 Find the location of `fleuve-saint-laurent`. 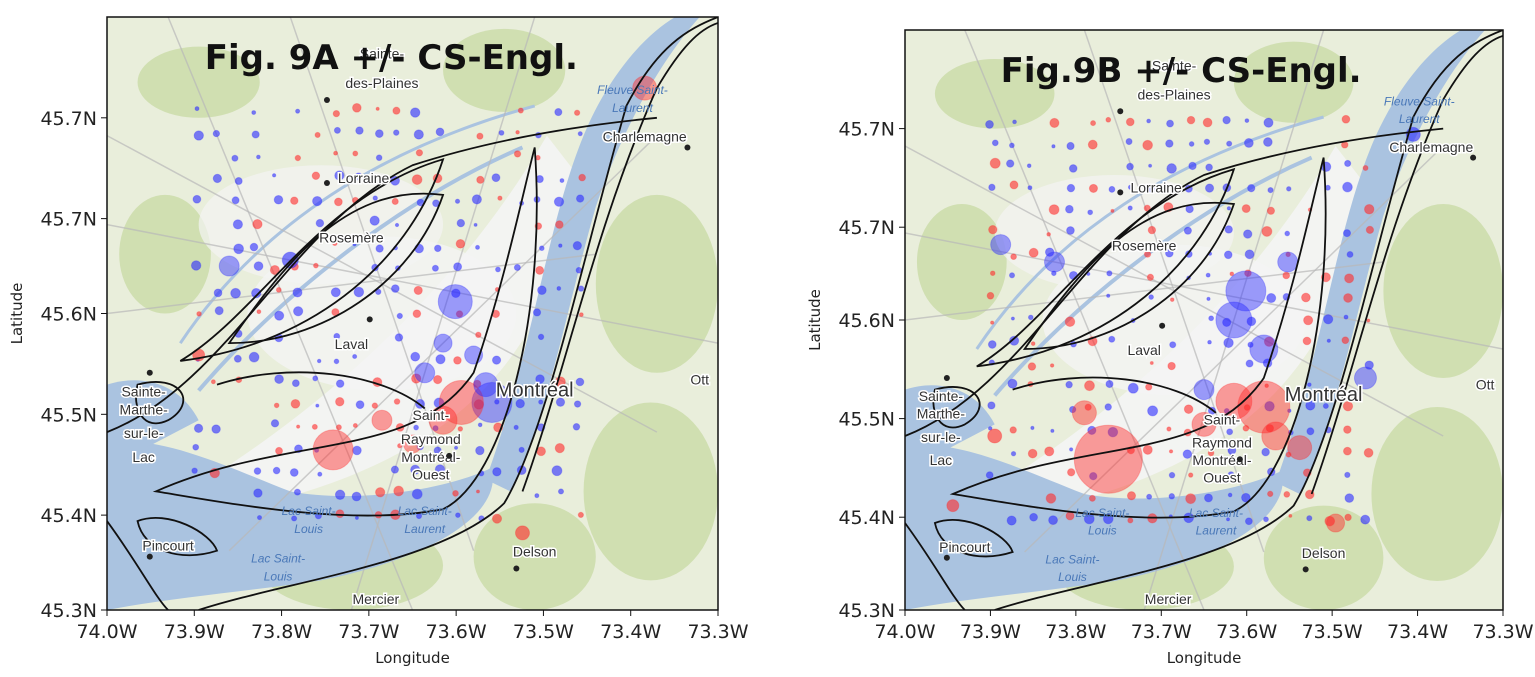

fleuve-saint-laurent is located at coordinates (1380, 262).